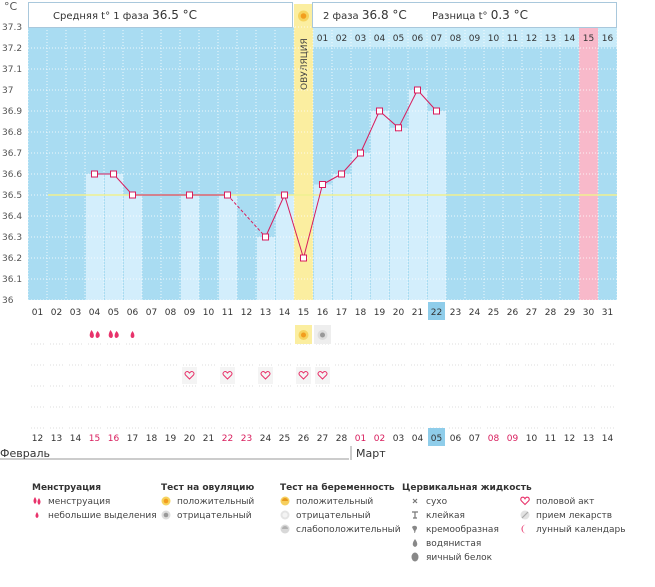  I want to click on post-ov-day-label: 16, so click(608, 39).